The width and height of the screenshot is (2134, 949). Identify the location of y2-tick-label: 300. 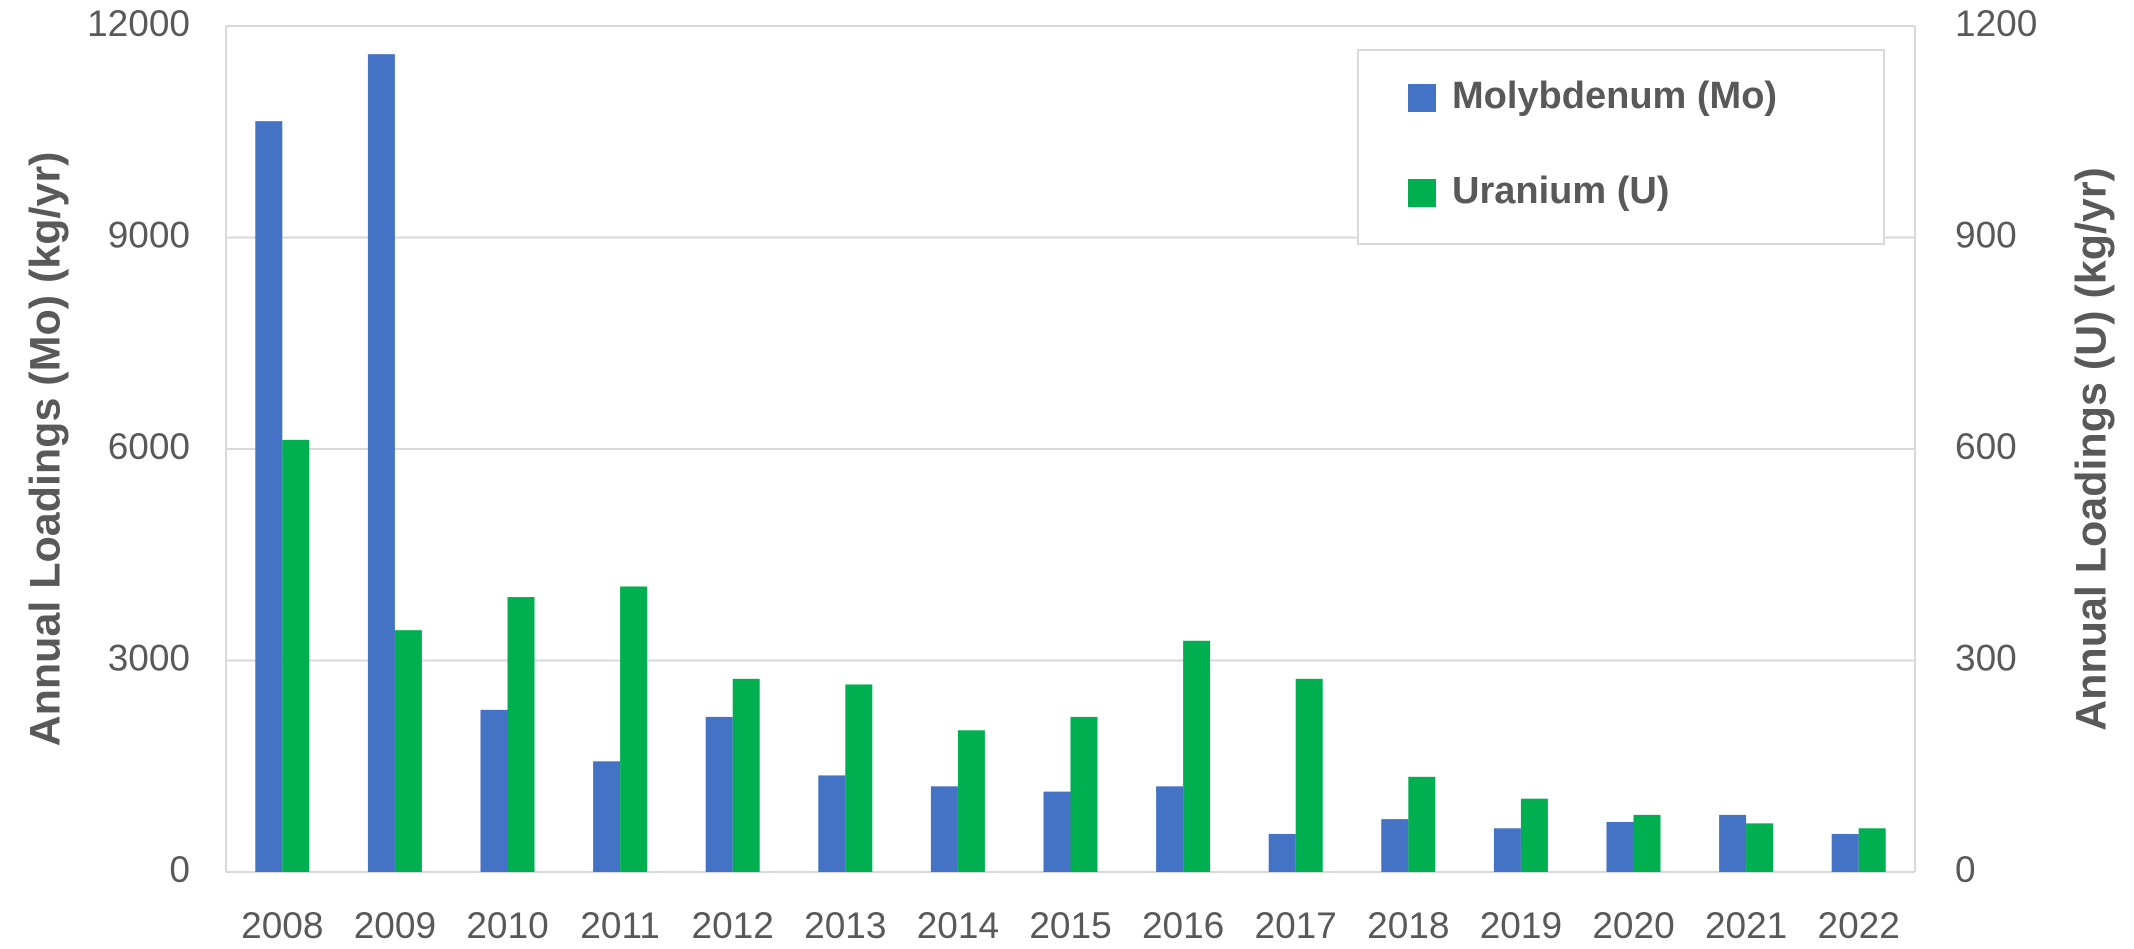
(1986, 657).